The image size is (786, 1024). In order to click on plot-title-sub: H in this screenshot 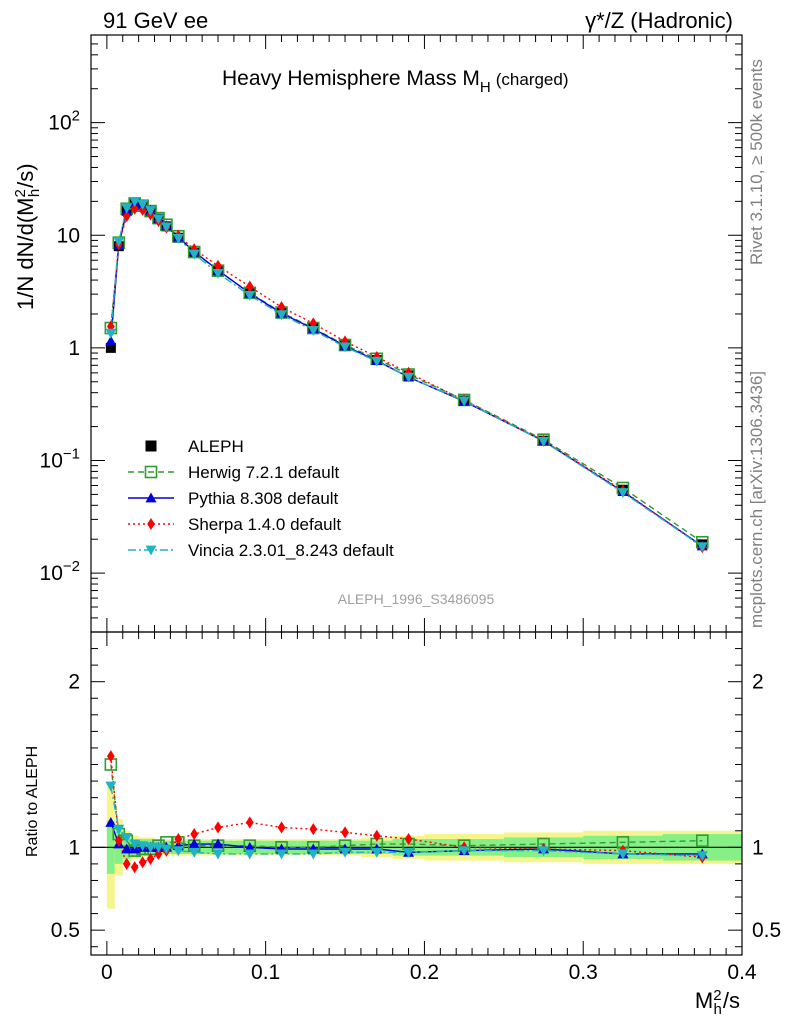, I will do `click(485, 87)`.